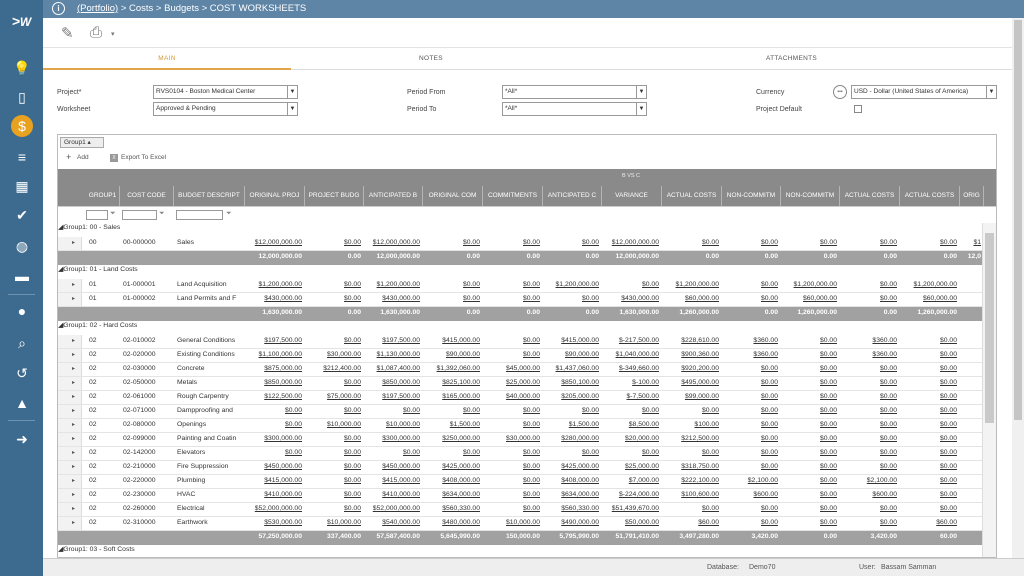 This screenshot has height=576, width=1024. What do you see at coordinates (334, 196) in the screenshot?
I see `column-header-5: PROJECT BUDG` at bounding box center [334, 196].